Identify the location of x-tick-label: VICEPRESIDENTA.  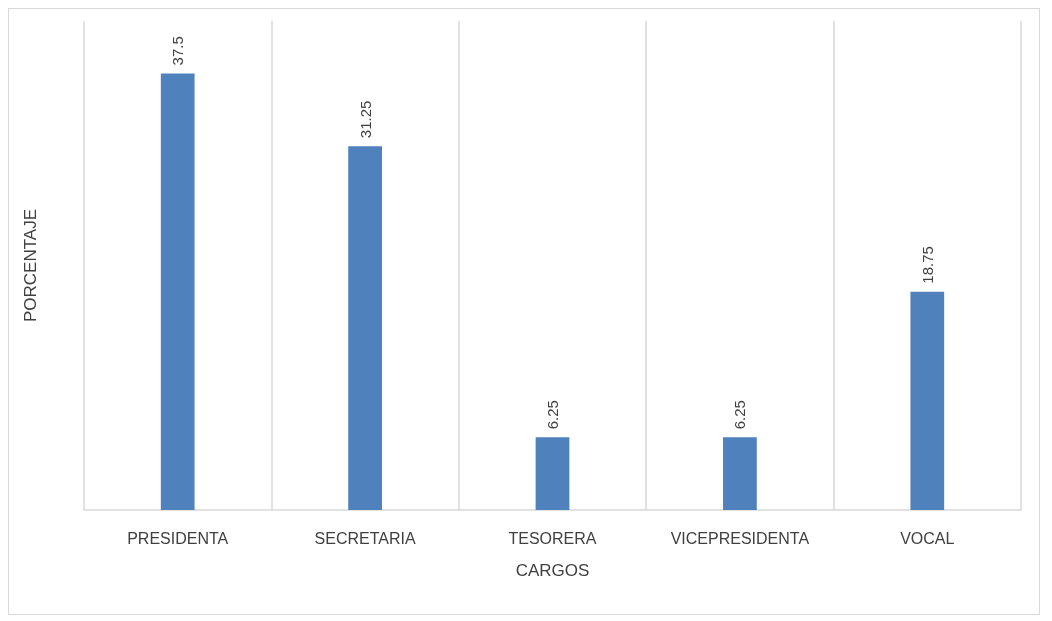
(740, 538).